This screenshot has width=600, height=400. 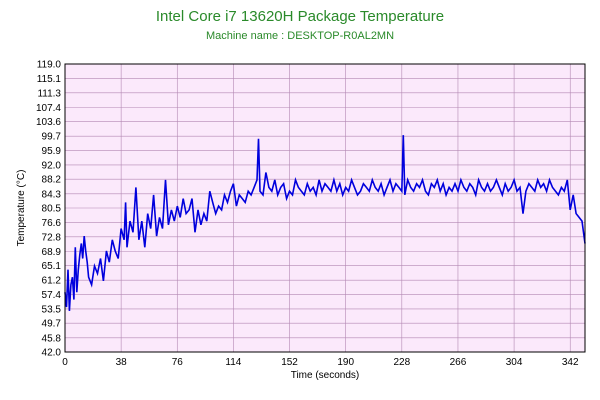 What do you see at coordinates (325, 375) in the screenshot?
I see `x-axis-label: Time (seconds)` at bounding box center [325, 375].